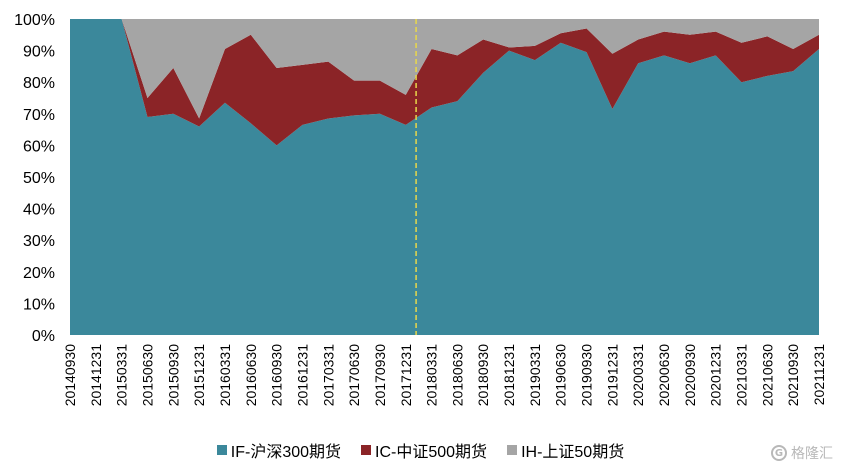 This screenshot has height=469, width=841. I want to click on x-tick-label: 20160630, so click(251, 375).